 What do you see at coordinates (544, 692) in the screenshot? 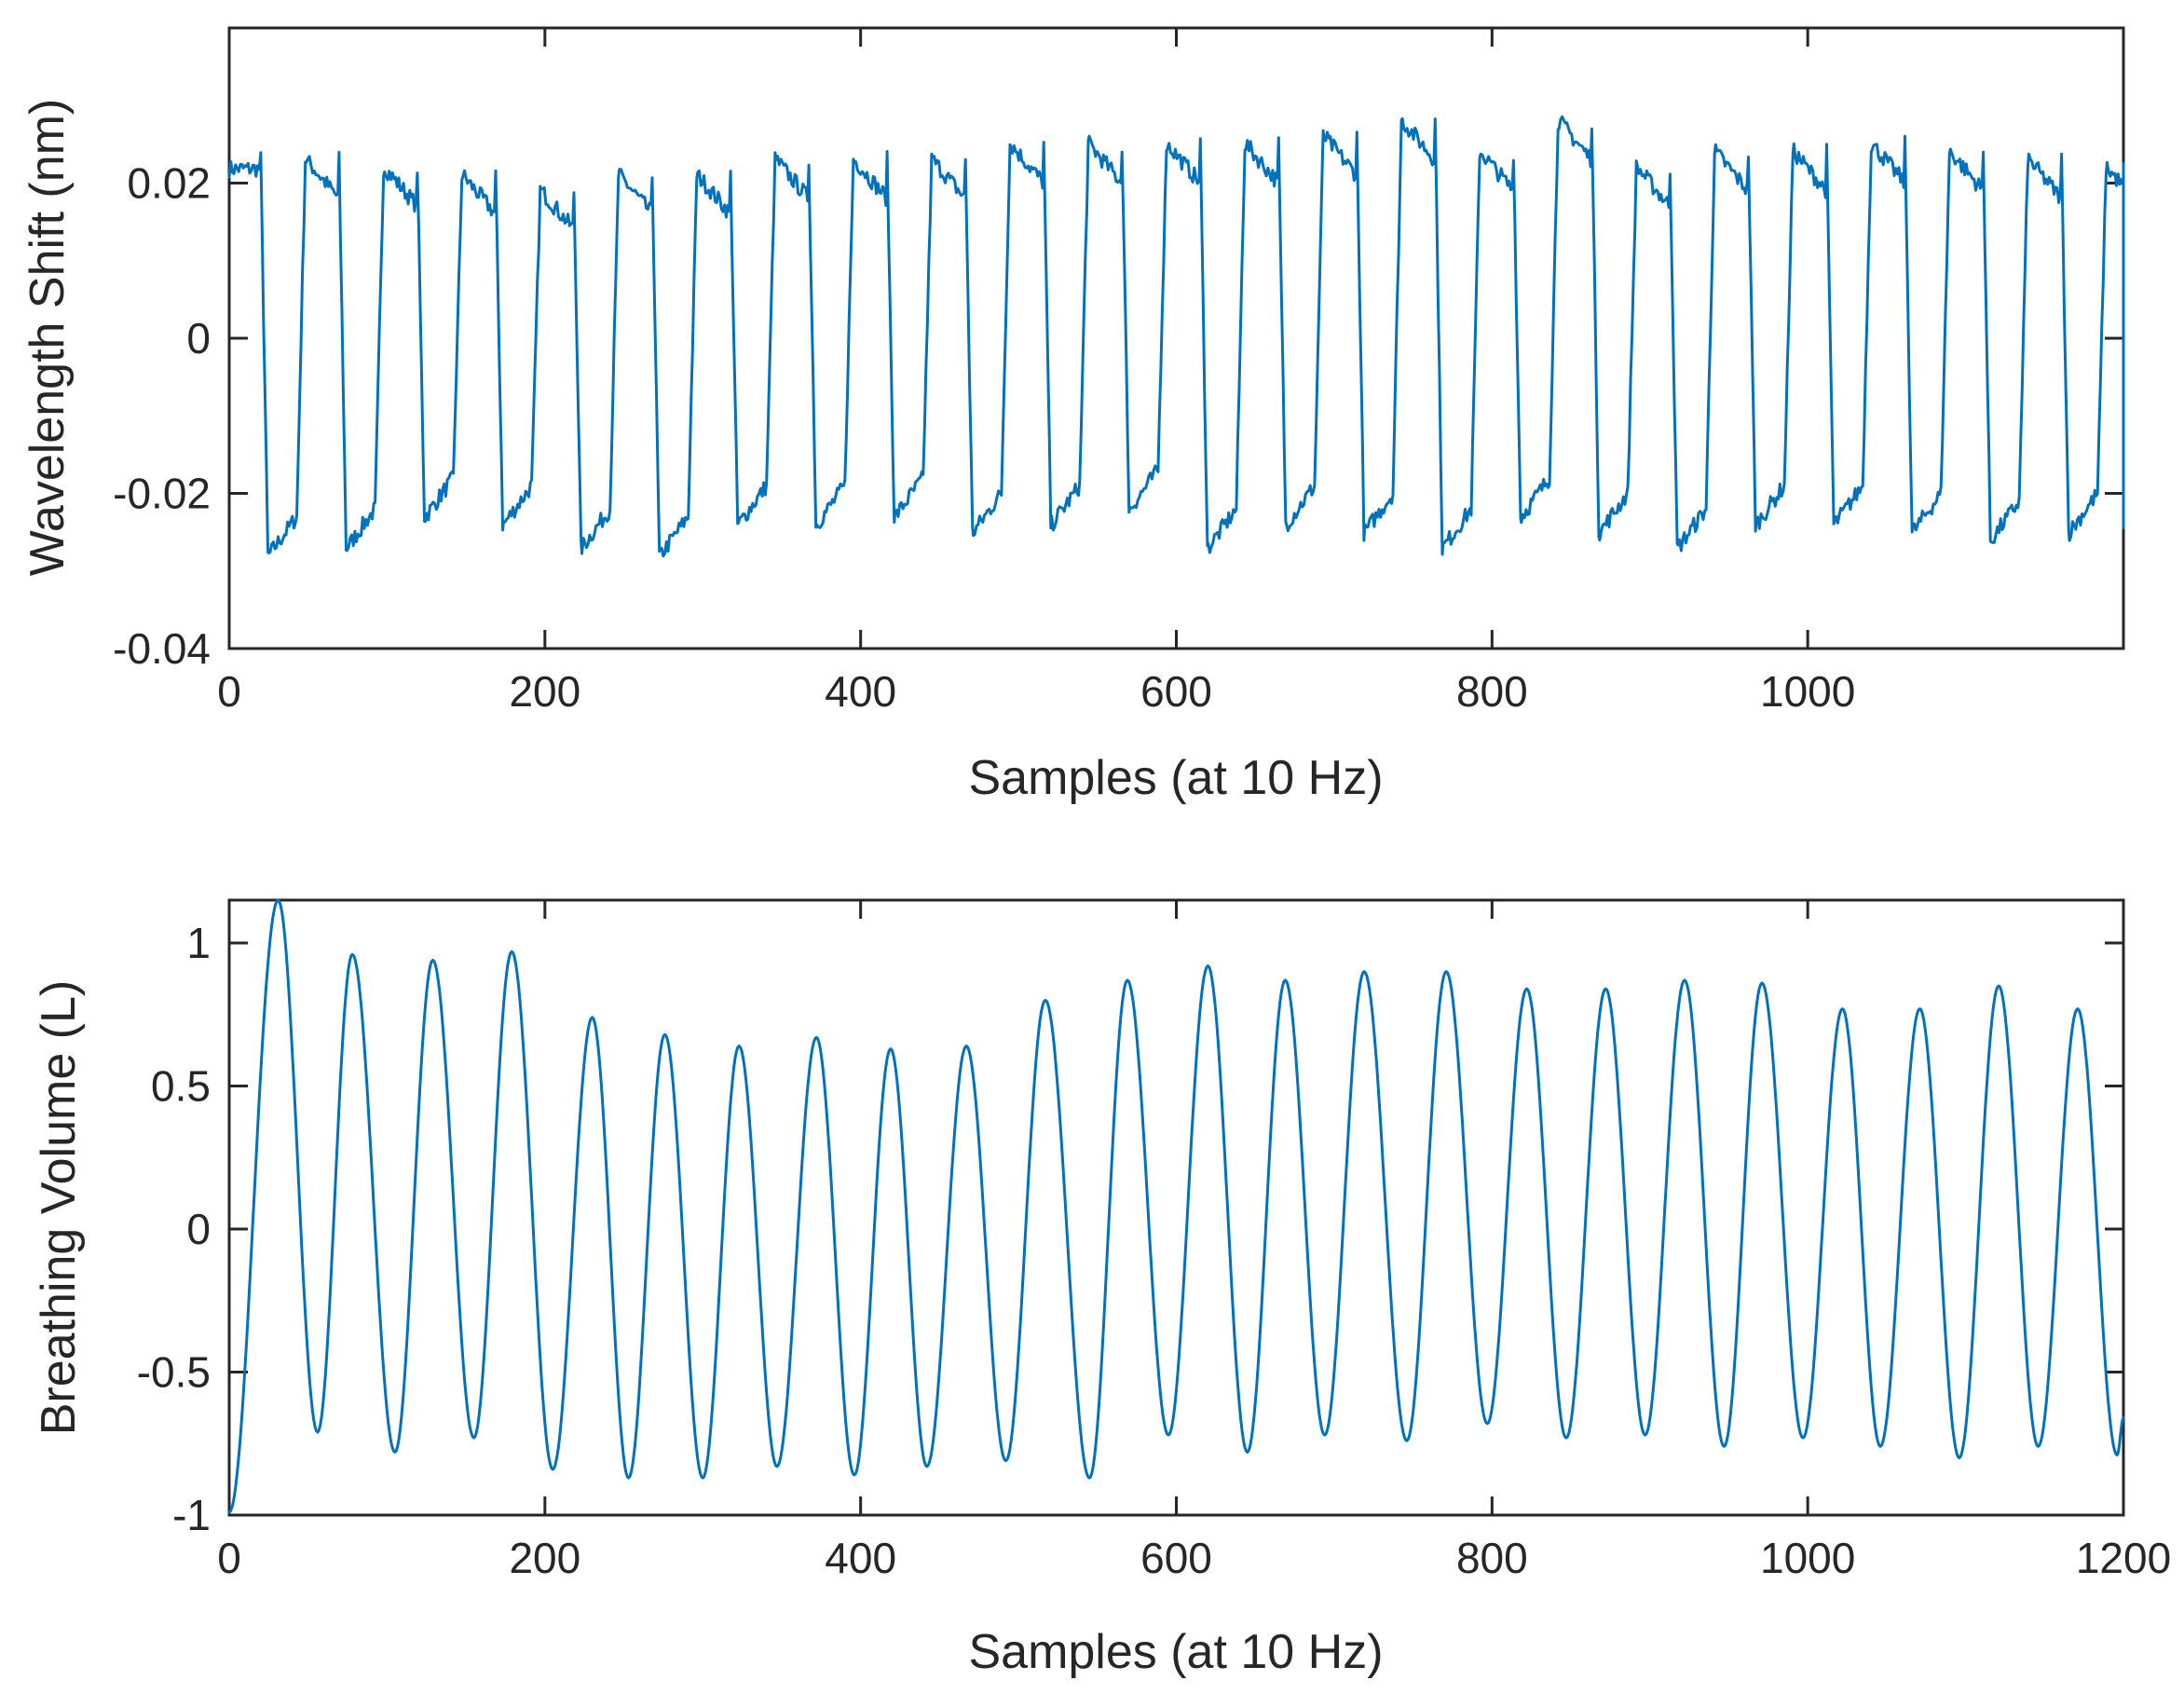
I see `top-x-tick-label: 200` at bounding box center [544, 692].